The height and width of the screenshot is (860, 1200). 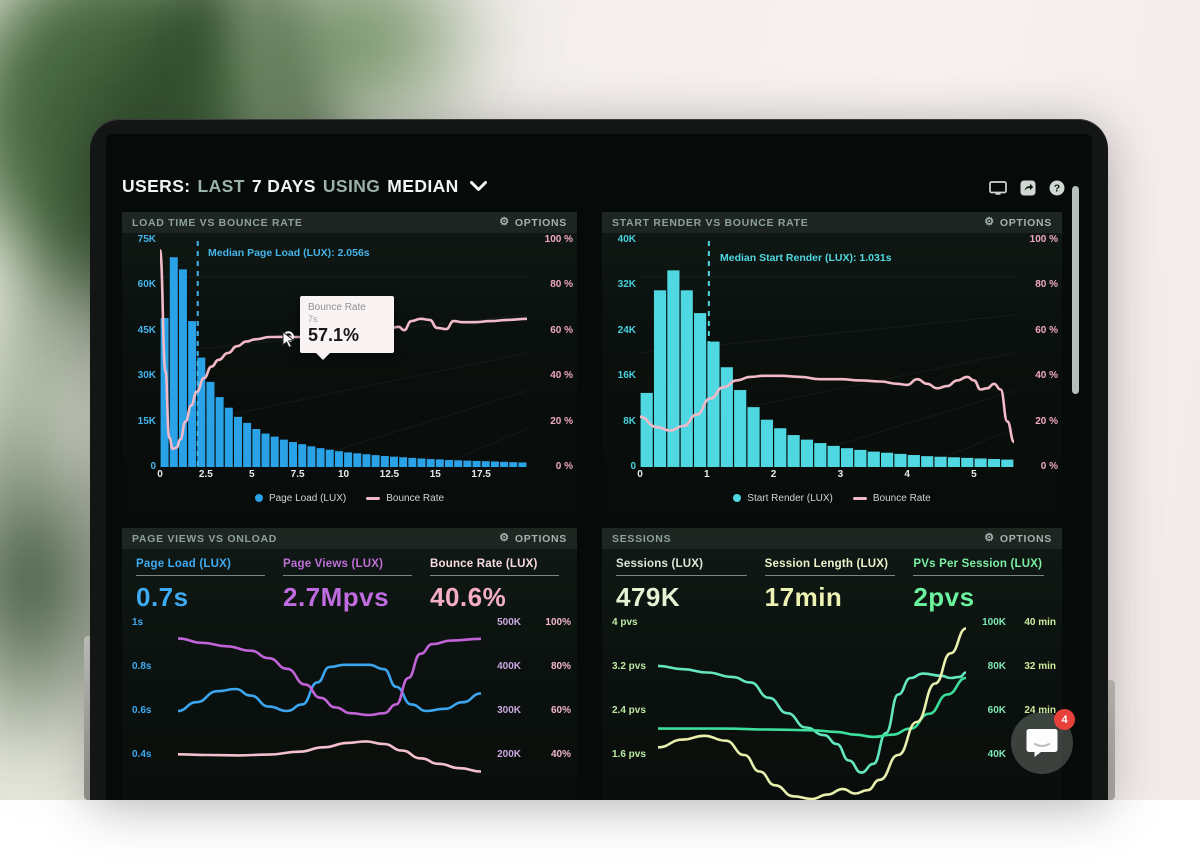 I want to click on metric-label: Sessions (LUX), so click(x=682, y=564).